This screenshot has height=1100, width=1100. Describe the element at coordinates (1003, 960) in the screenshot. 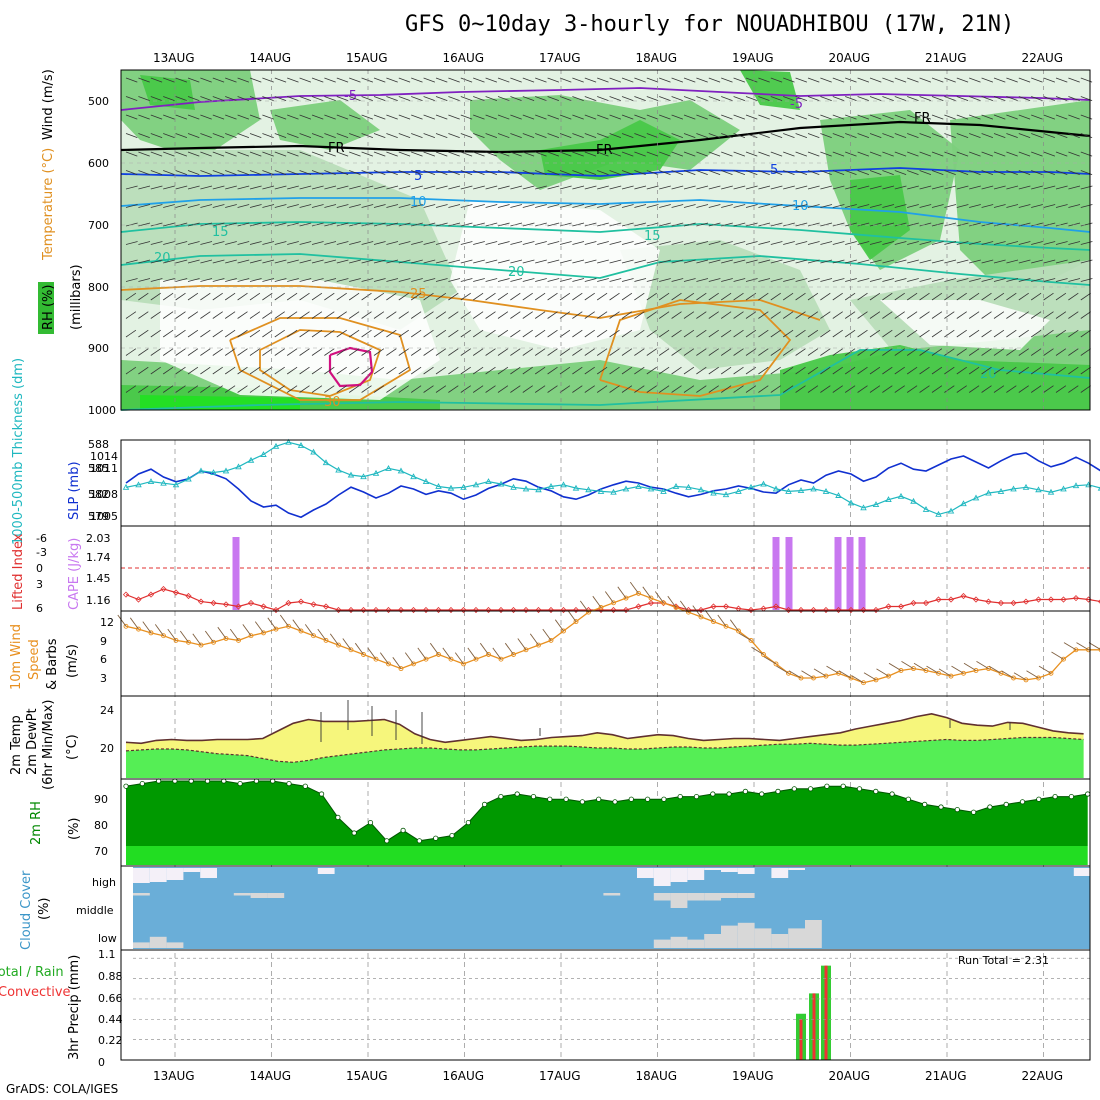

I see `run-total-label: Run Total = 2.31` at that location.